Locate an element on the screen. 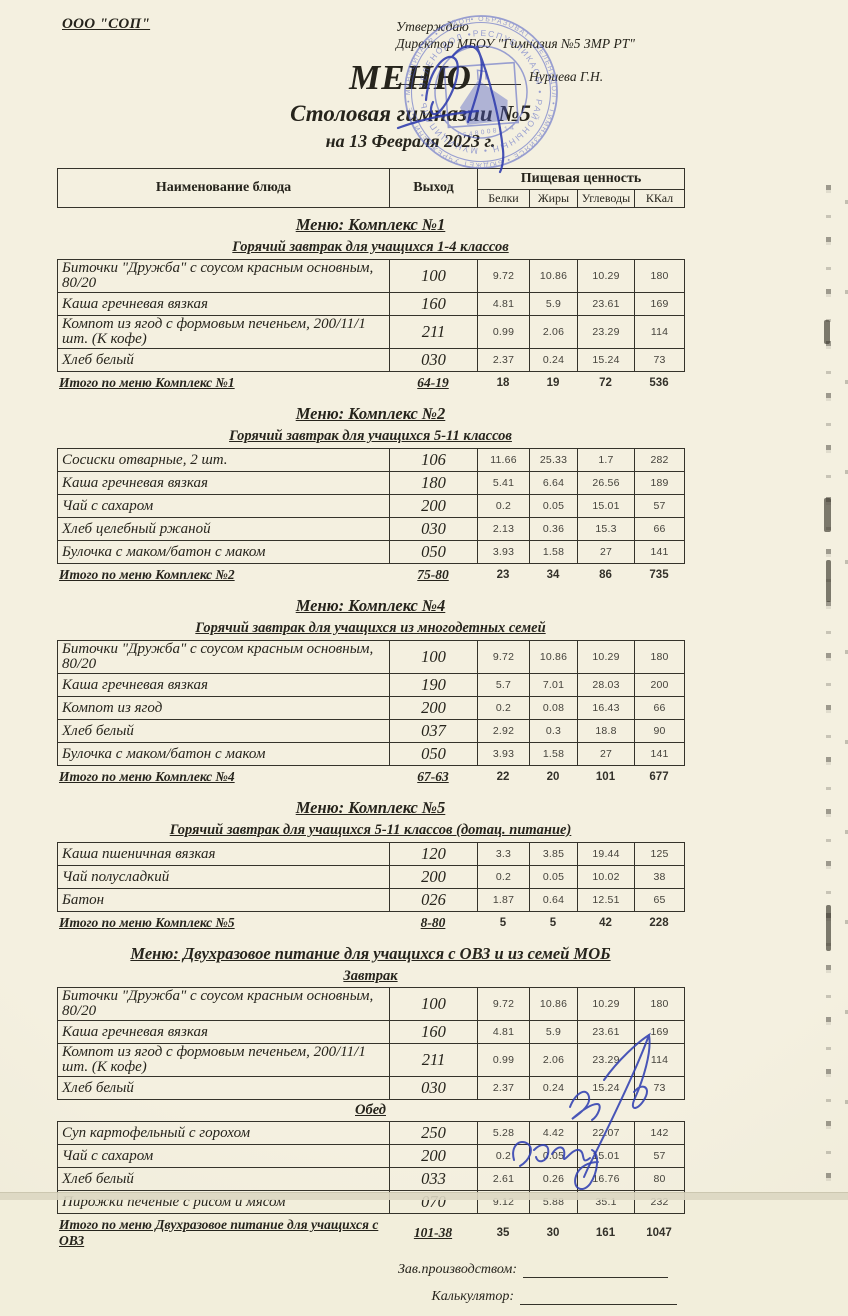 This screenshot has width=848, height=1316. dish-nutrition-value: 65 is located at coordinates (659, 900).